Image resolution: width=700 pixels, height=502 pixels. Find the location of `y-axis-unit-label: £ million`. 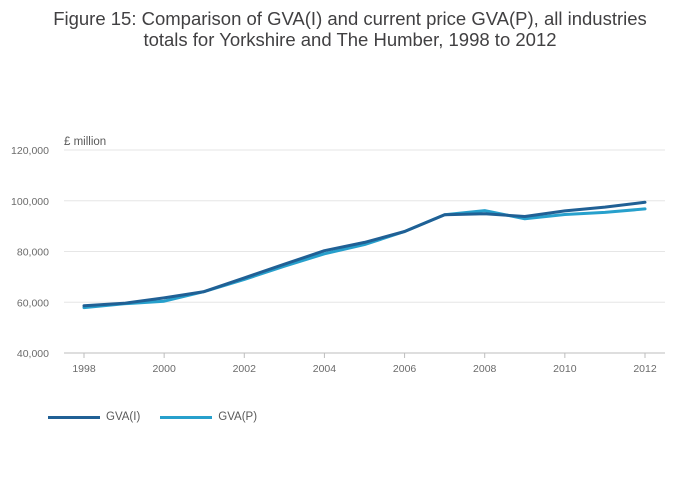

y-axis-unit-label: £ million is located at coordinates (85, 142).